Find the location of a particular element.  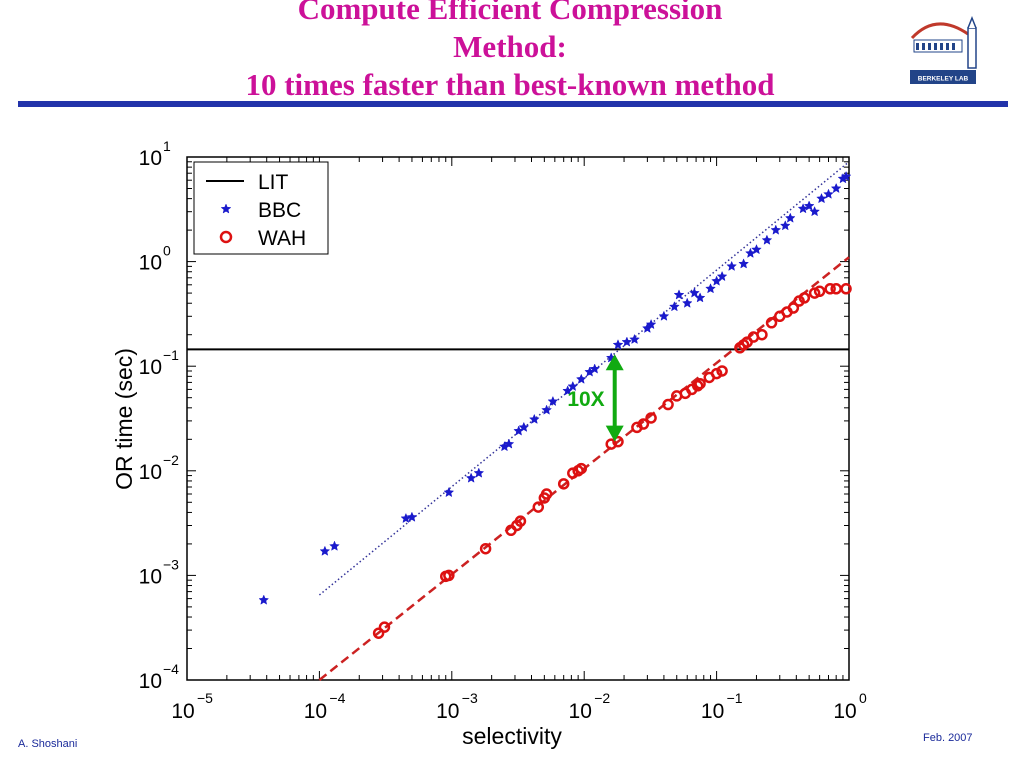

berkeley-lab-logo: BERKELEY LAB is located at coordinates (943, 49).